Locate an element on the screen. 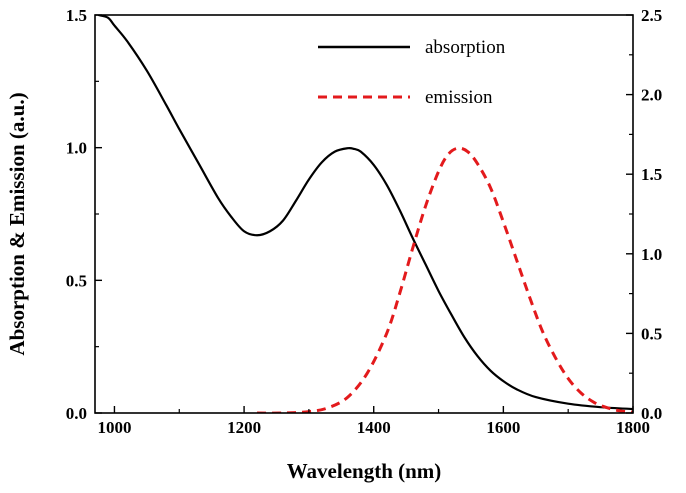 The height and width of the screenshot is (493, 686). x-tick-label-1400: 1400 is located at coordinates (374, 427).